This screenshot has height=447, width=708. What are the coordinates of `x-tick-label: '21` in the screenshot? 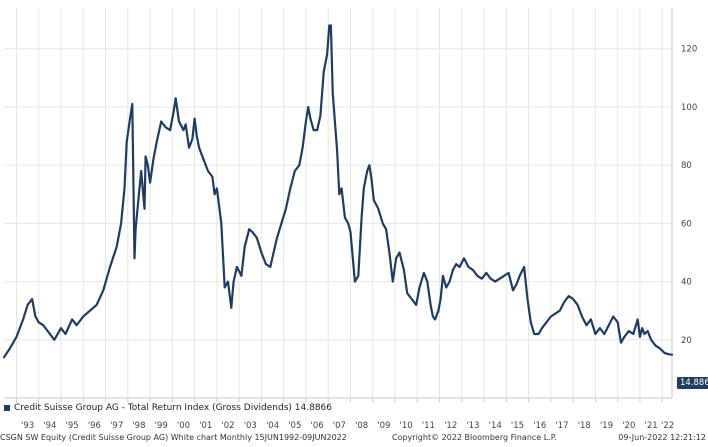 It's located at (650, 426).